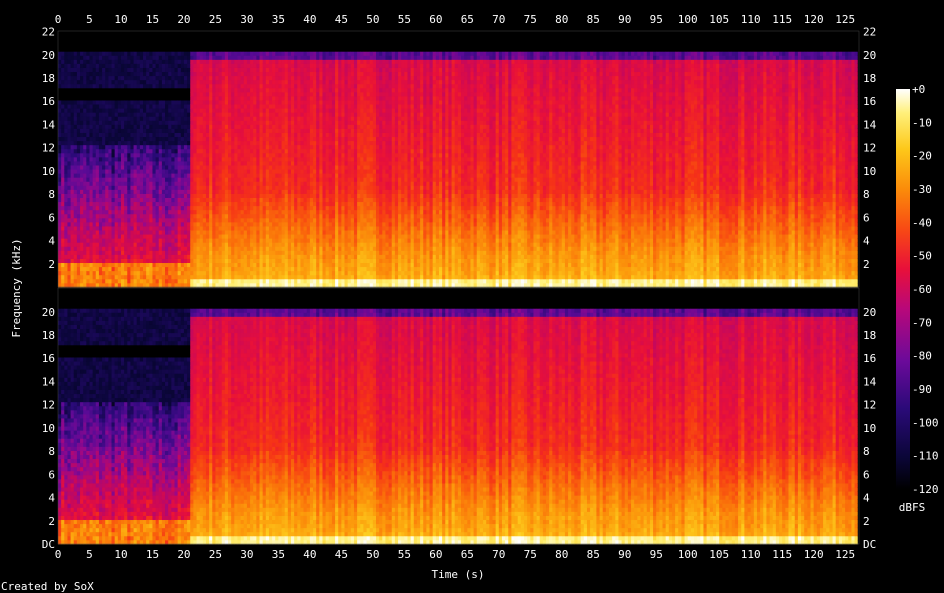 Image resolution: width=944 pixels, height=593 pixels. I want to click on x-axis-label: Time (s), so click(458, 574).